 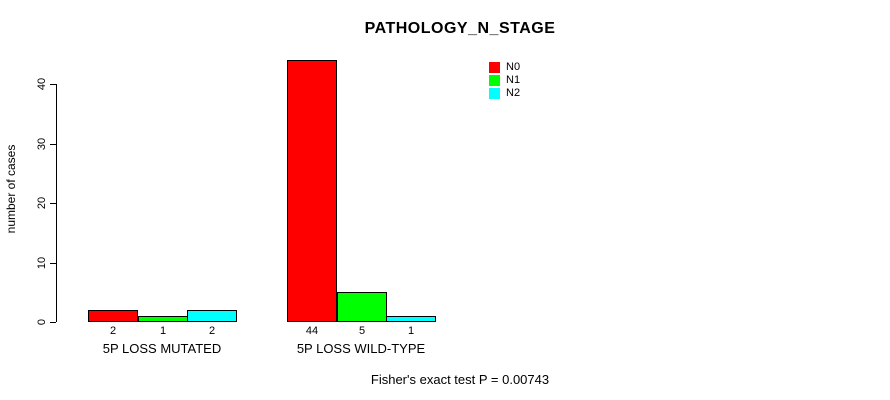 I want to click on category-label: 5P LOSS WILD-TYPE, so click(x=361, y=348).